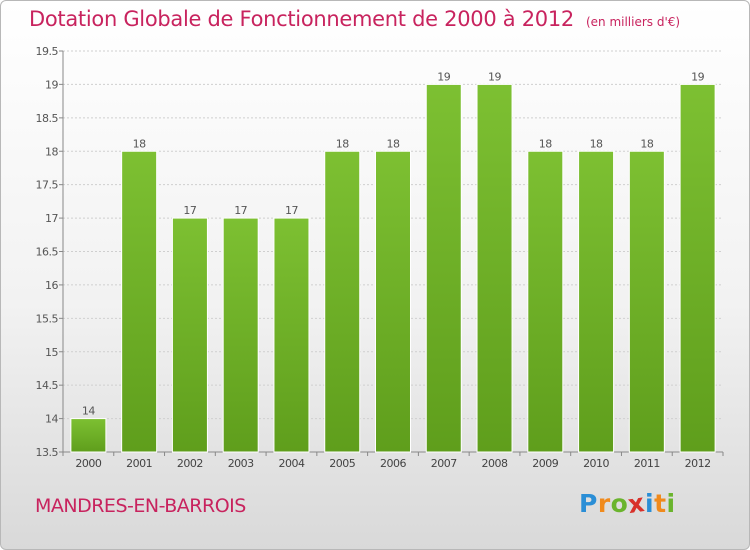 This screenshot has height=550, width=750. Describe the element at coordinates (189, 335) in the screenshot. I see `bar-2002` at that location.